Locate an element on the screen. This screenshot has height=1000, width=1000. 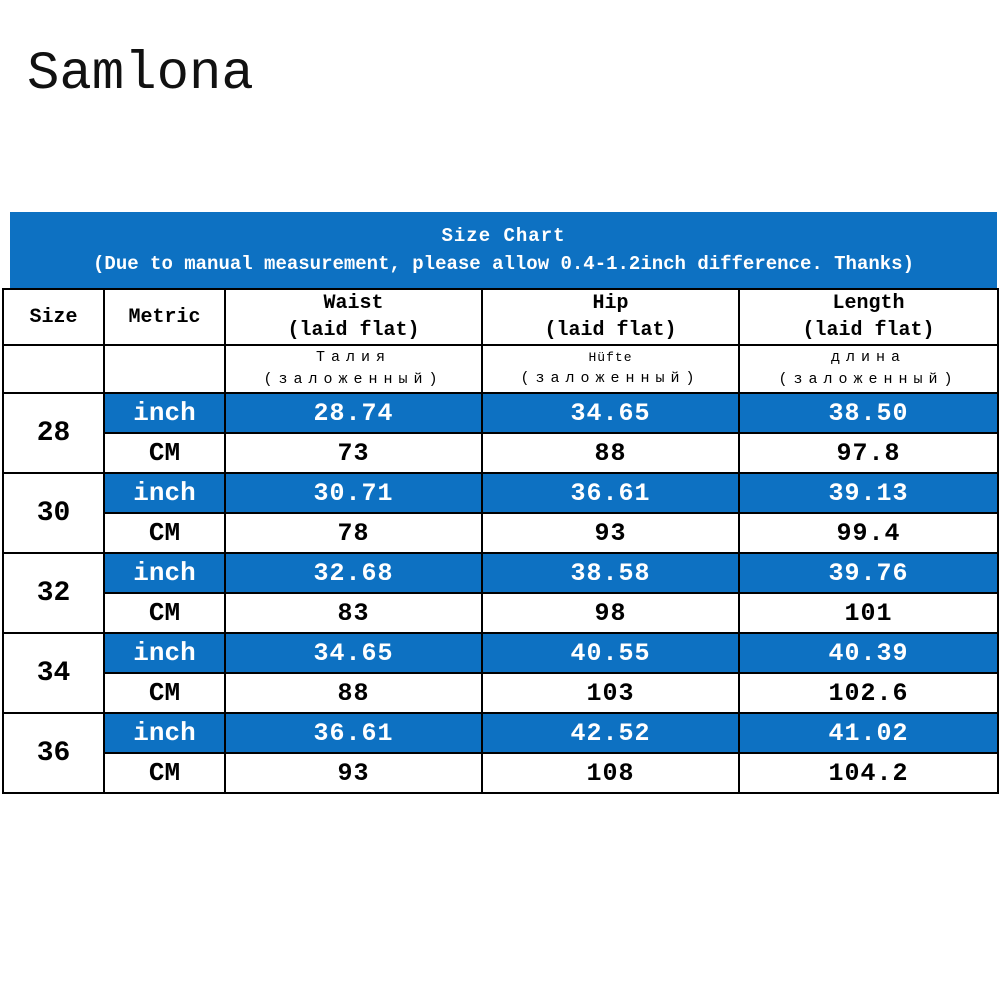
hip-inch-value: 36.61 is located at coordinates (610, 493).